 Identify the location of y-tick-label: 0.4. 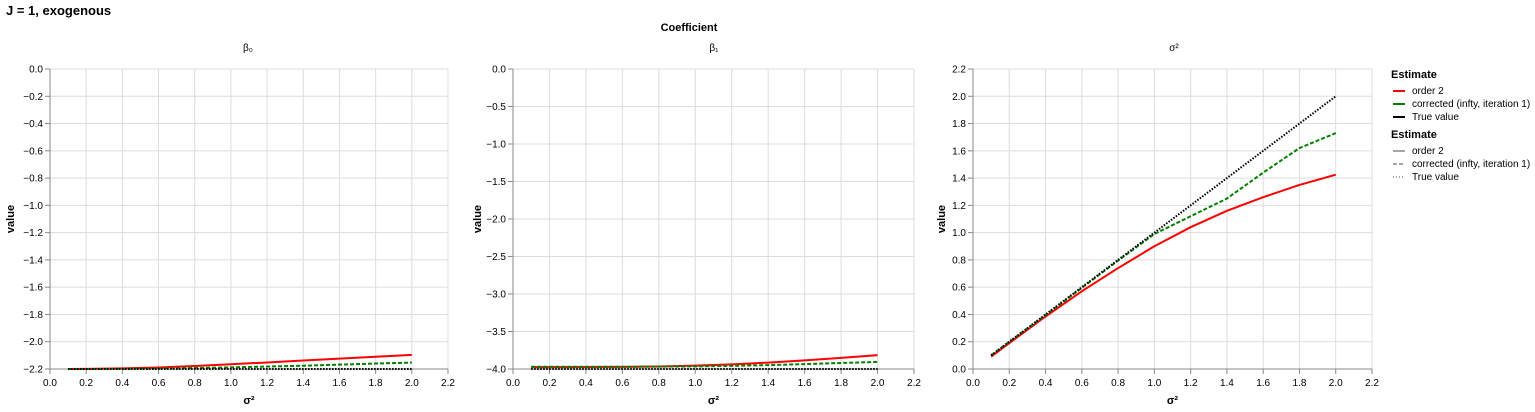
(959, 315).